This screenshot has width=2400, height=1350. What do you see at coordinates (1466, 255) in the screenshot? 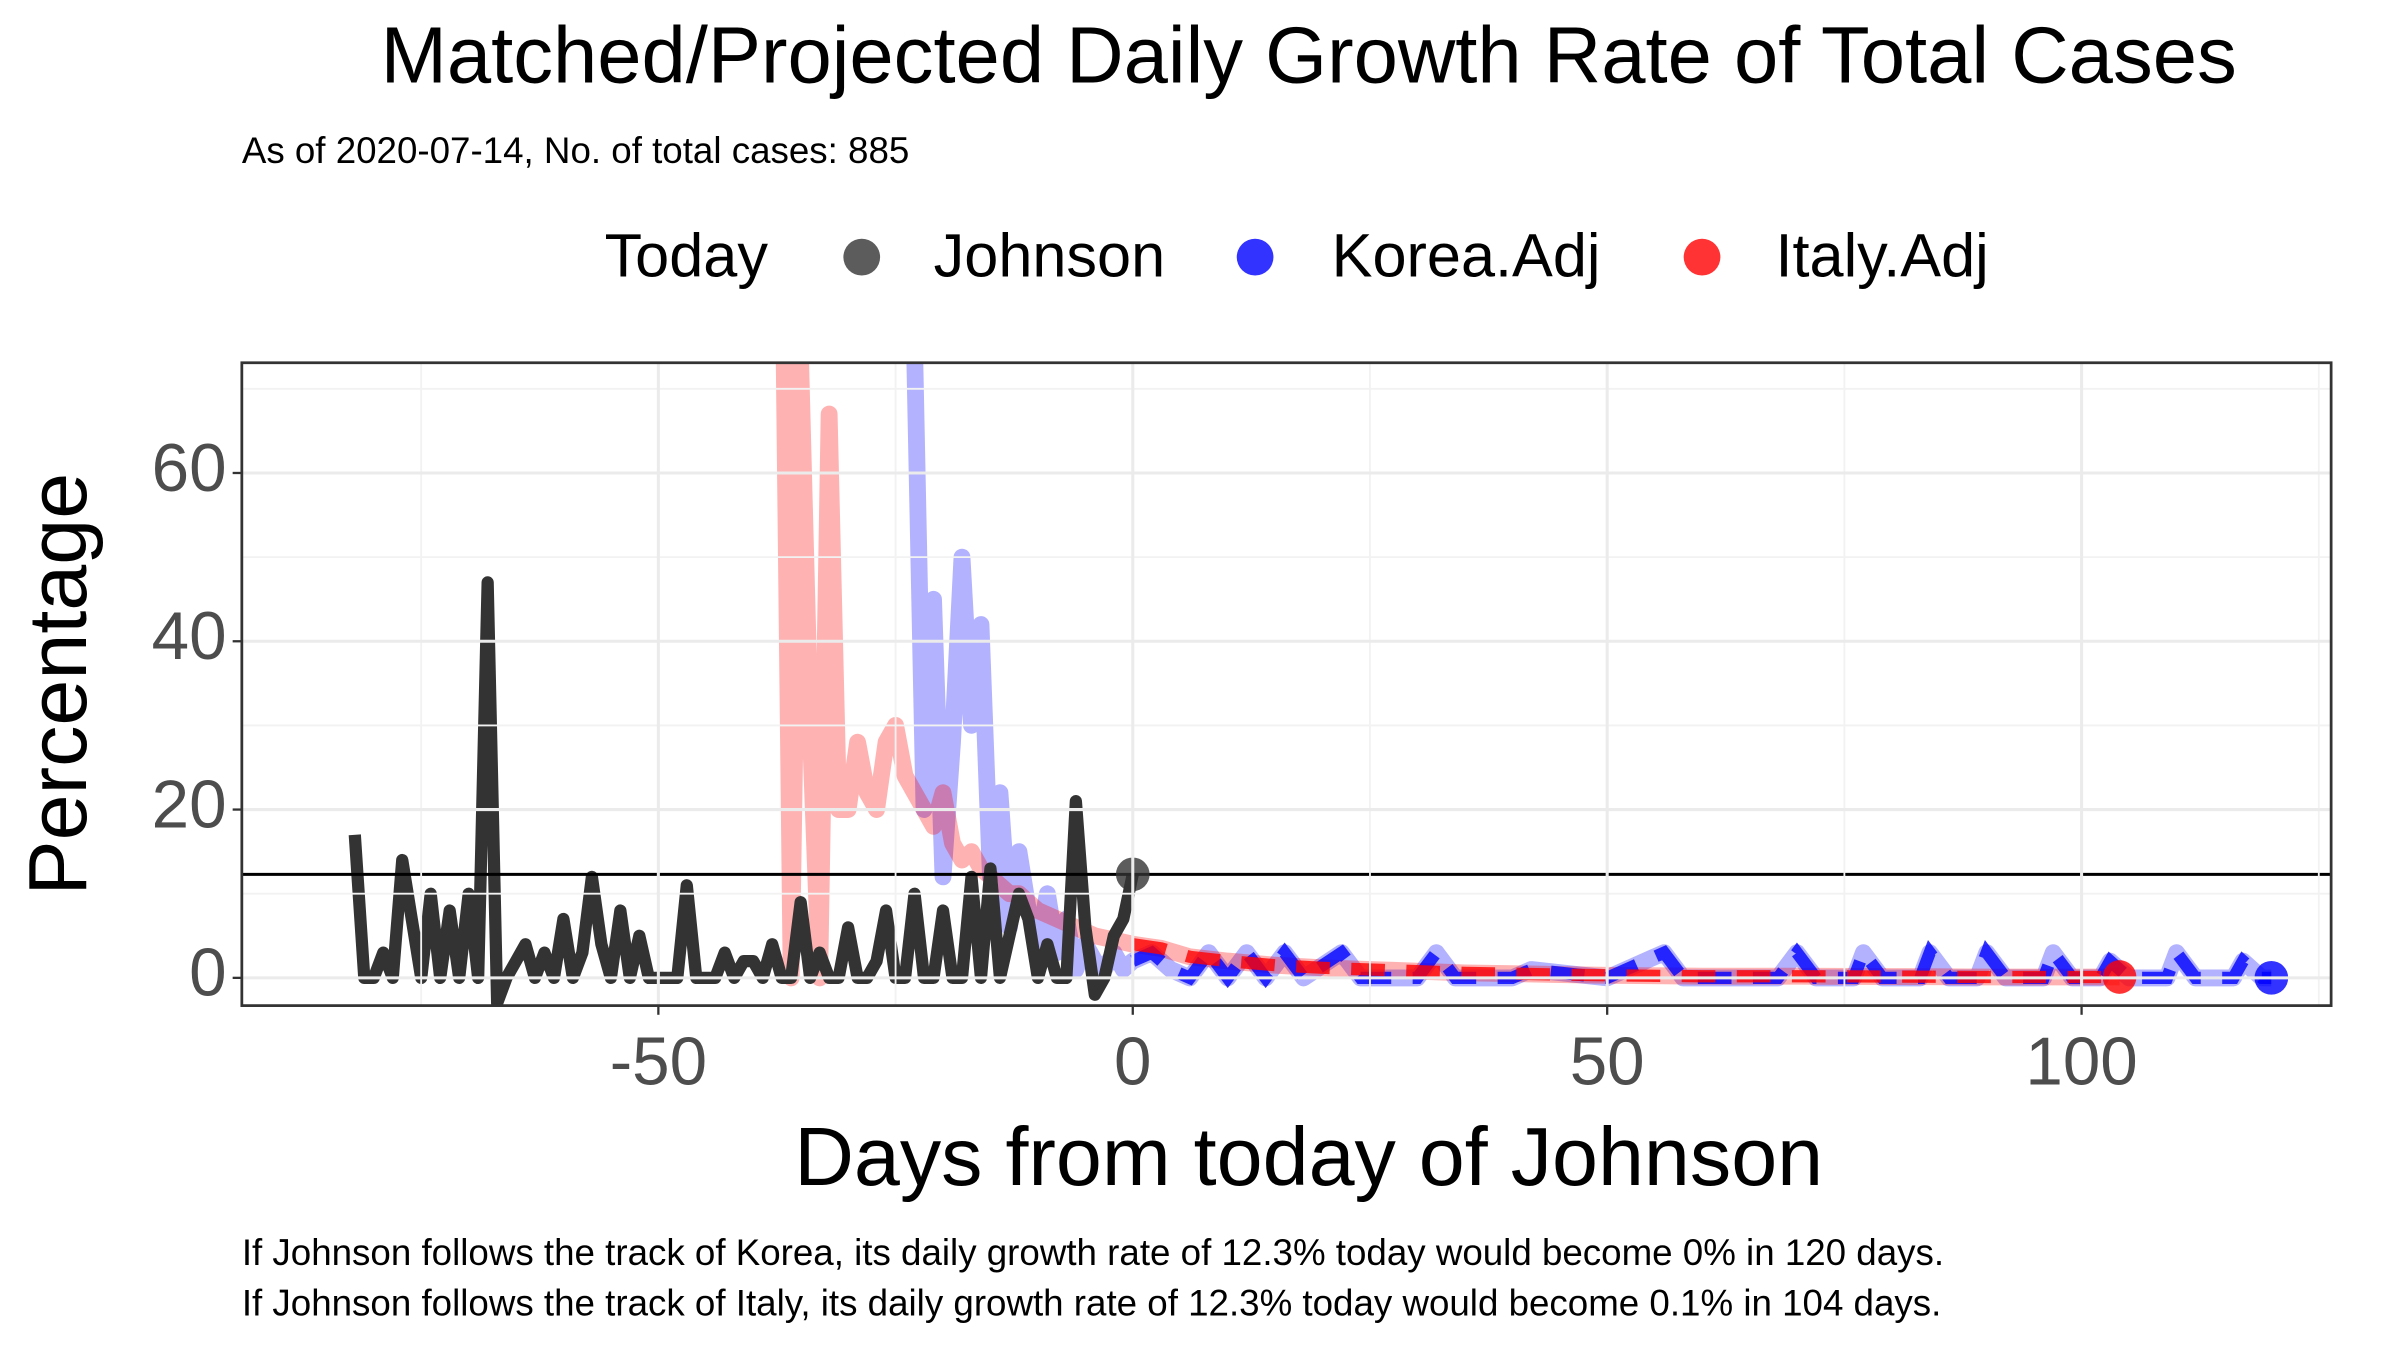
I see `legend-label: Korea.Adj` at bounding box center [1466, 255].